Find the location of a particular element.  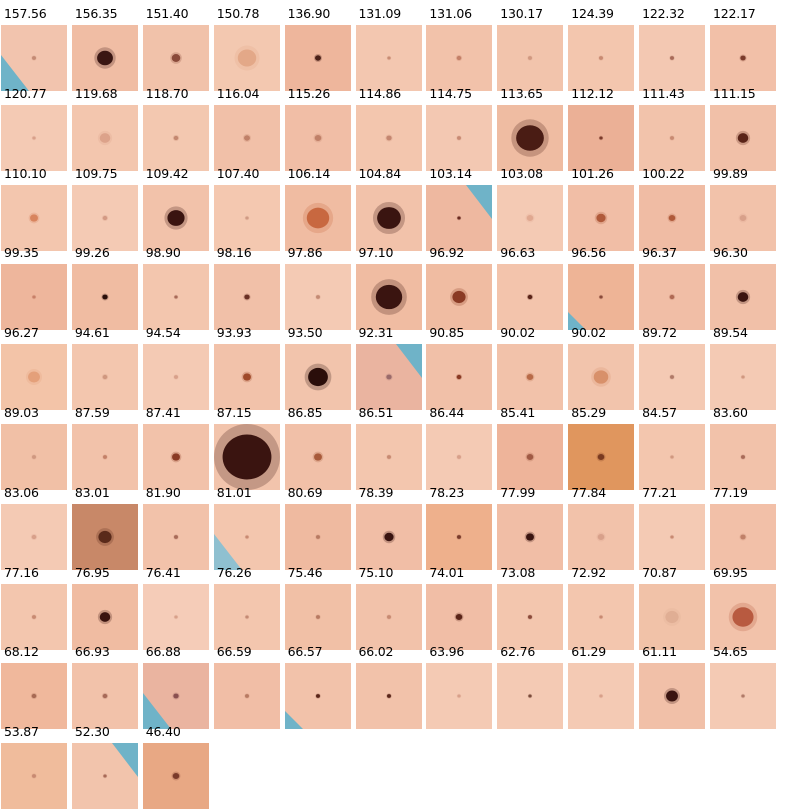

image-tile: 104.84 is located at coordinates (389, 208).